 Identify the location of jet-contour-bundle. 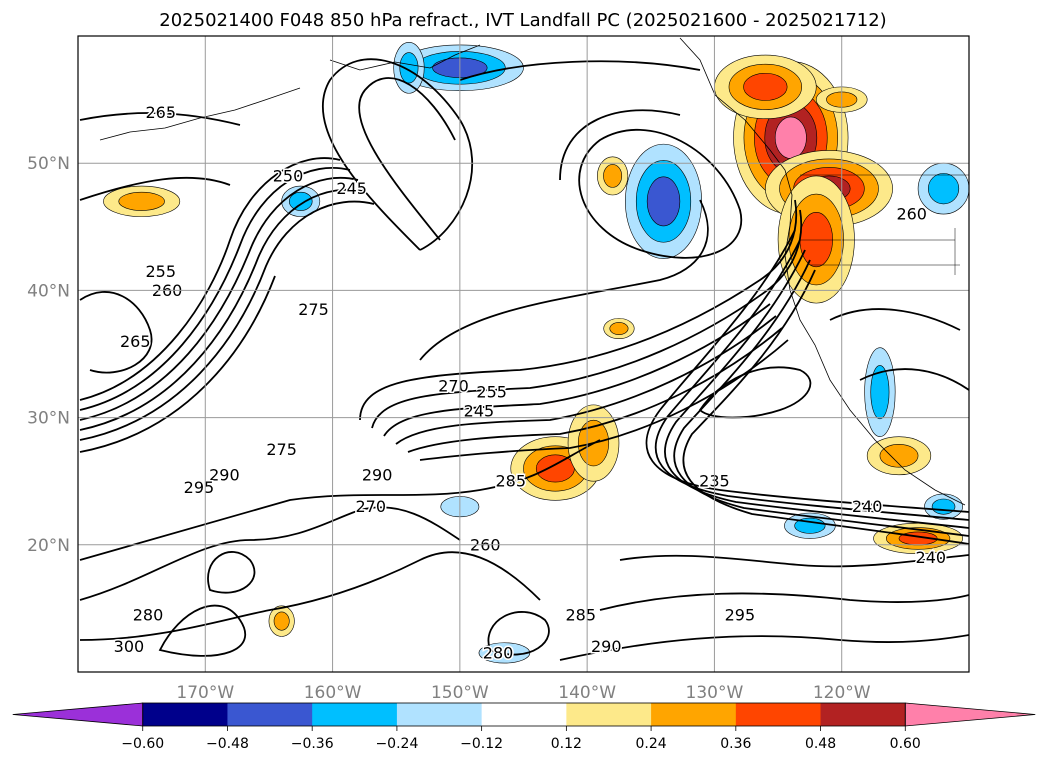
(227, 305).